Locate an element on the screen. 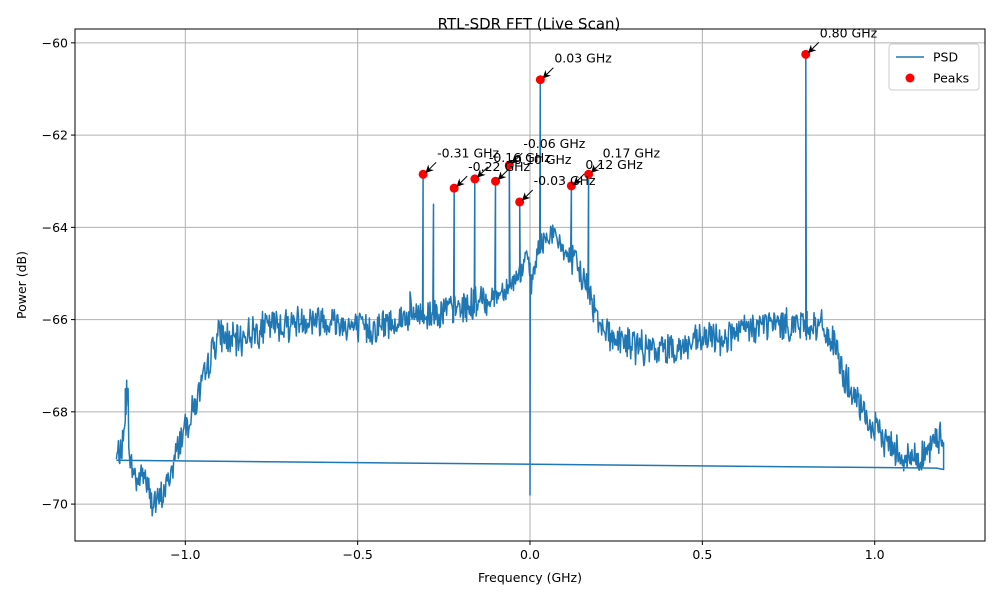 The height and width of the screenshot is (600, 1000). annotation-label: 0.03 GHz is located at coordinates (583, 58).